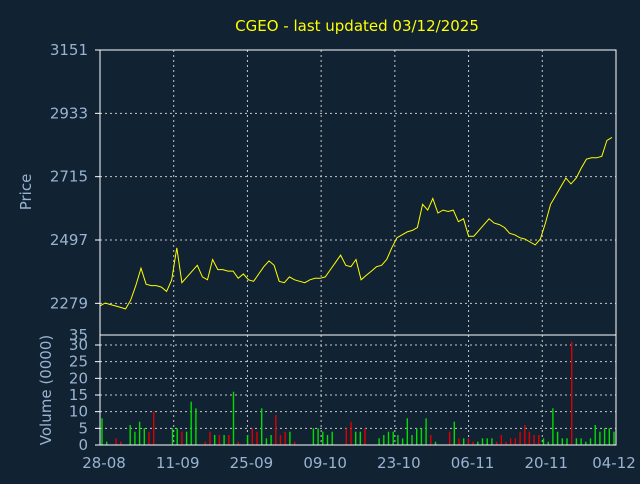 The width and height of the screenshot is (640, 484). What do you see at coordinates (78, 335) in the screenshot?
I see `price-y-tick-label-35: 35` at bounding box center [78, 335].